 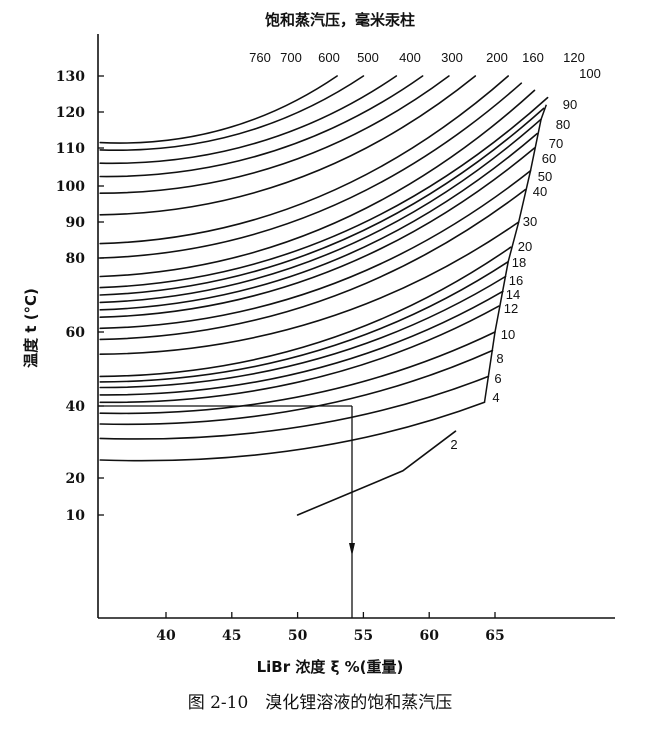 I want to click on x-tick-label: 65, so click(x=494, y=636).